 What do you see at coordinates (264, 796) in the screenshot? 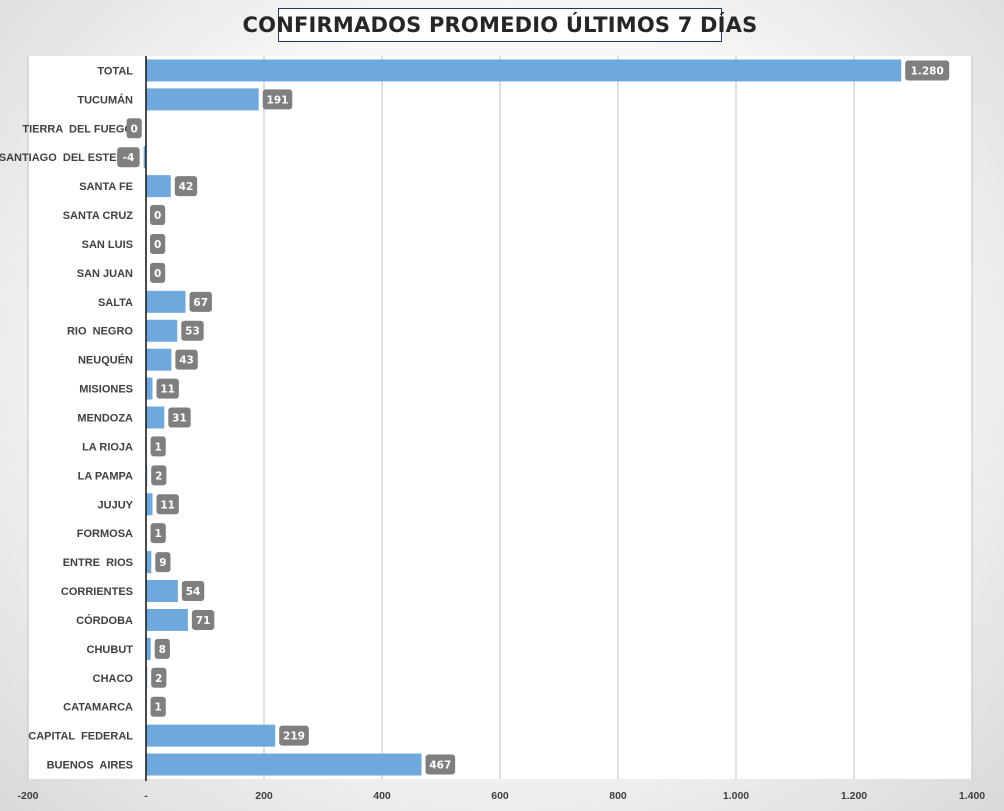
I see `x-tick-label: 200` at bounding box center [264, 796].